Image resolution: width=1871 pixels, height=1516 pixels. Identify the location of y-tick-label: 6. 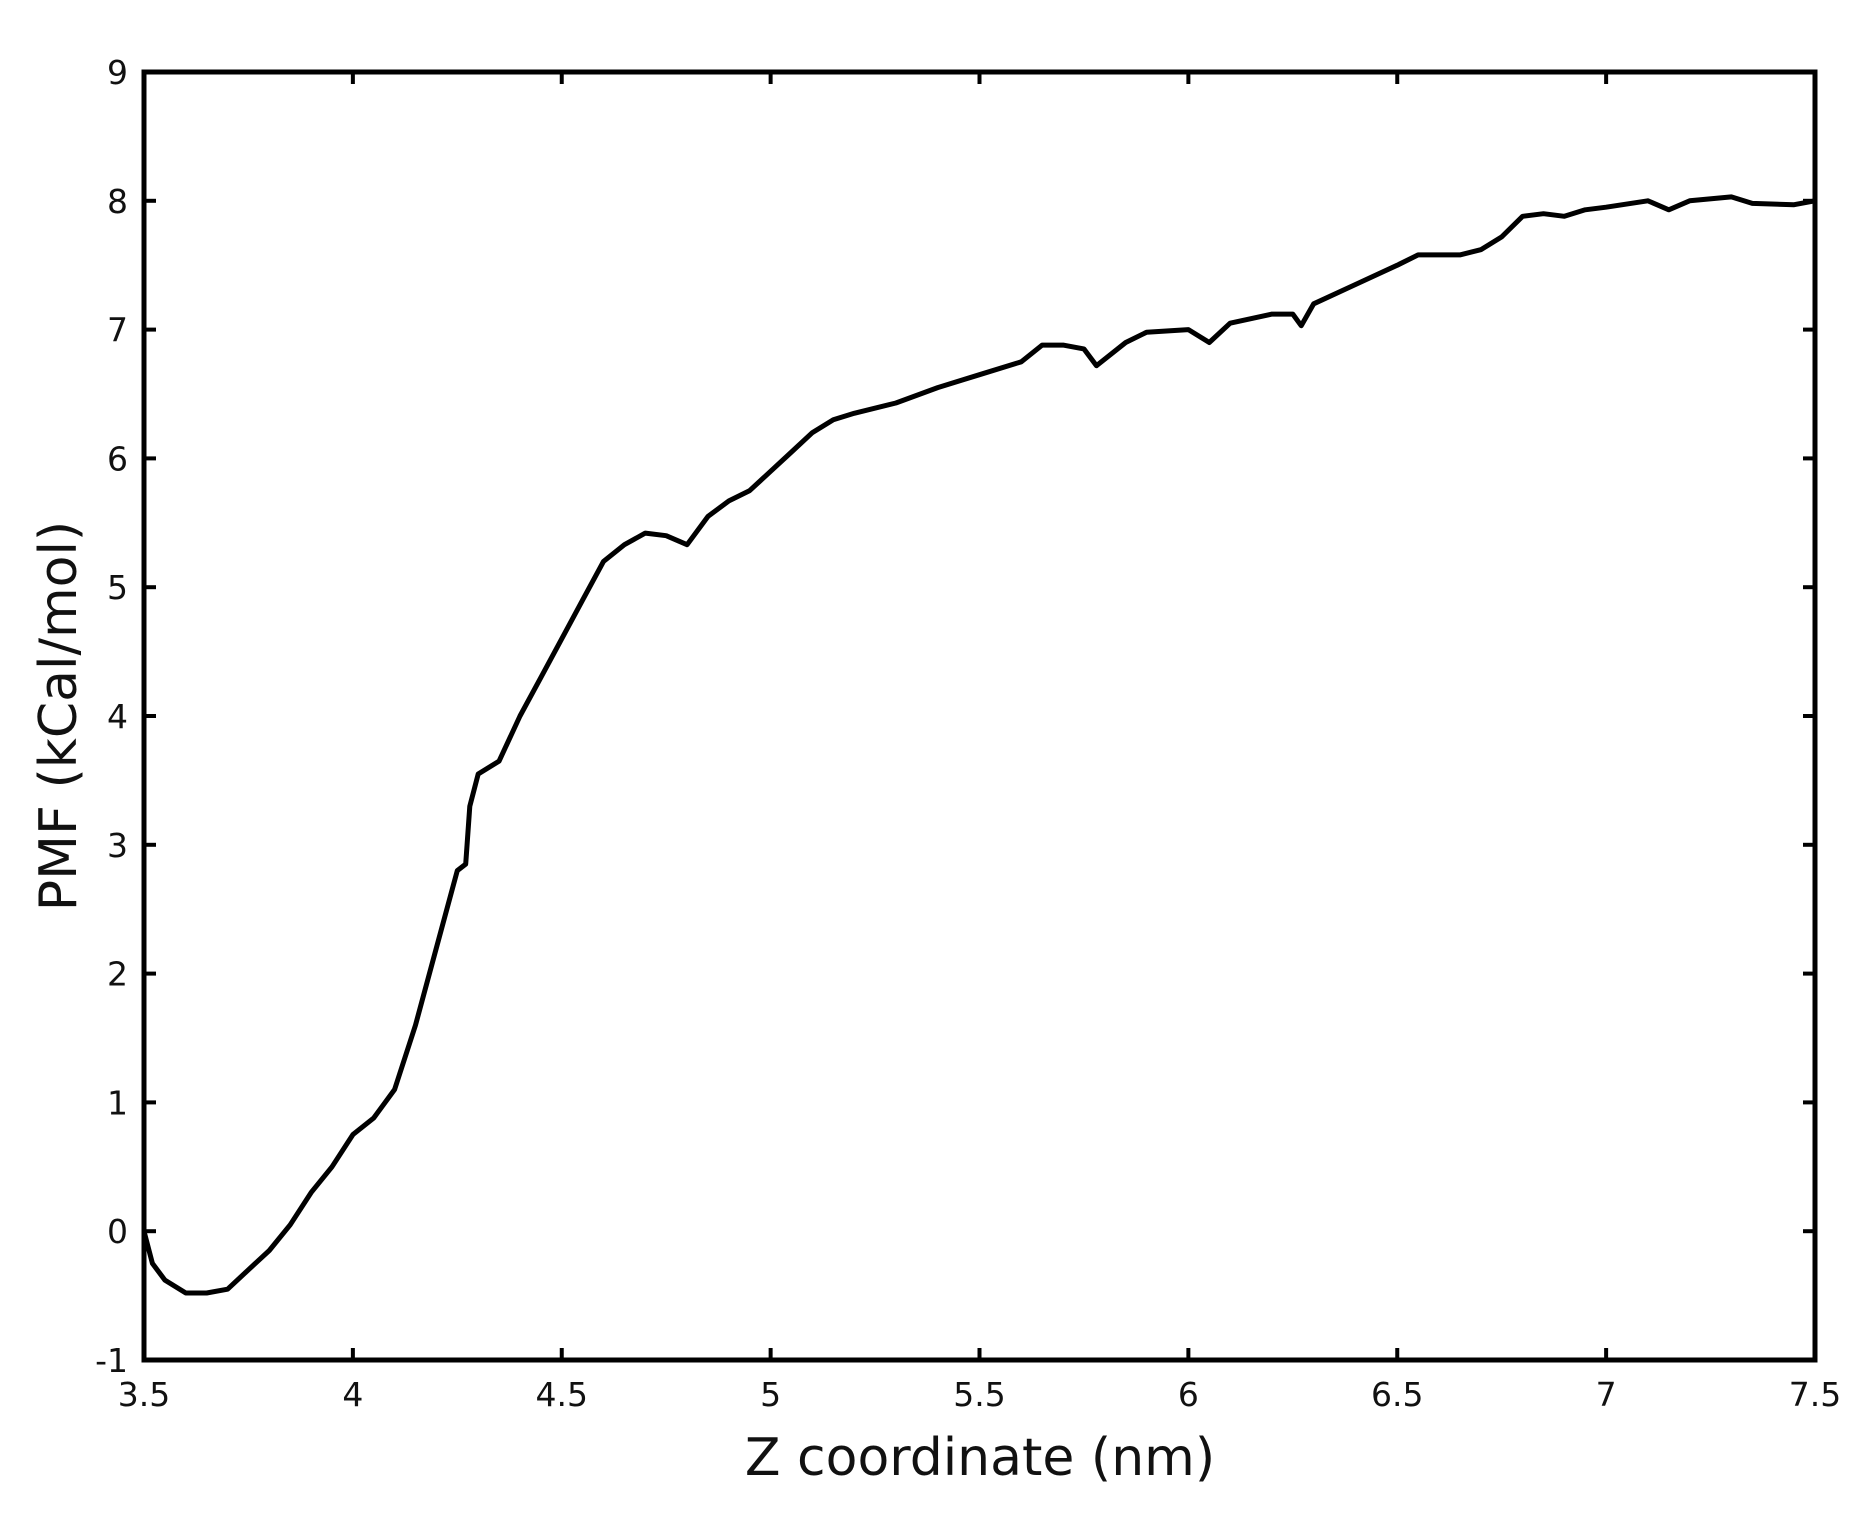
(117, 458).